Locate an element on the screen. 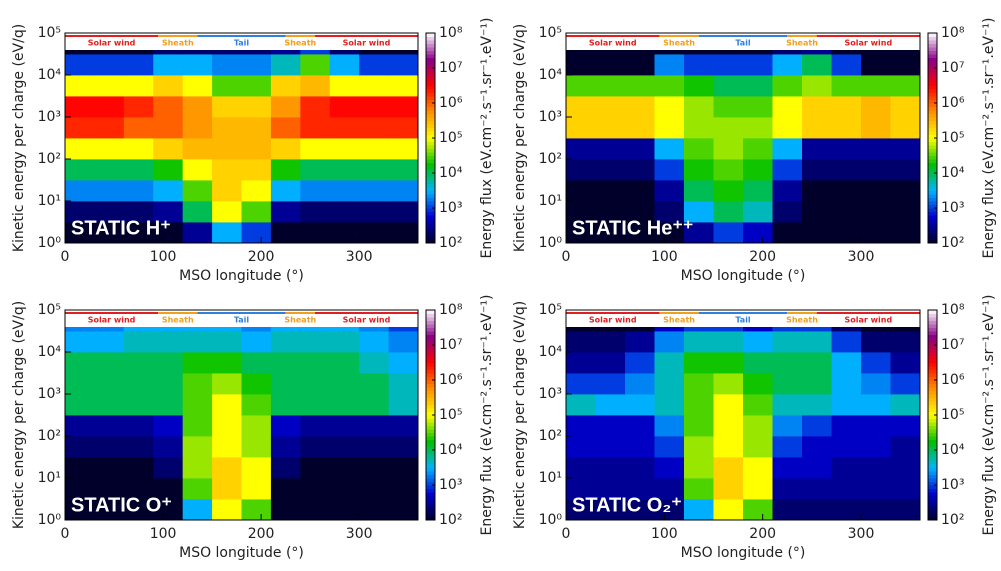 Image resolution: width=1001 pixels, height=571 pixels. y-tick-label: 10¹ is located at coordinates (550, 478).